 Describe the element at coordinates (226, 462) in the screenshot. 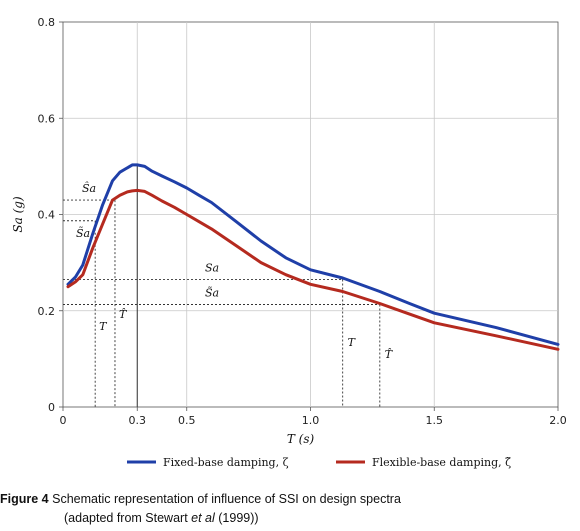

I see `legend-label: Fixed-base damping, ζ` at that location.